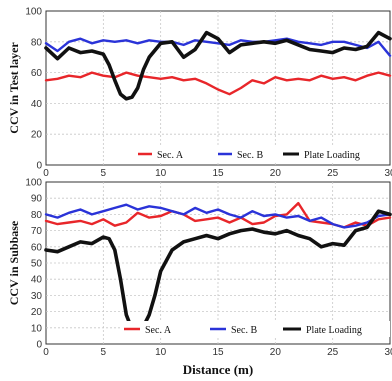  I want to click on subbase-x-tick-5: 5, so click(104, 352).